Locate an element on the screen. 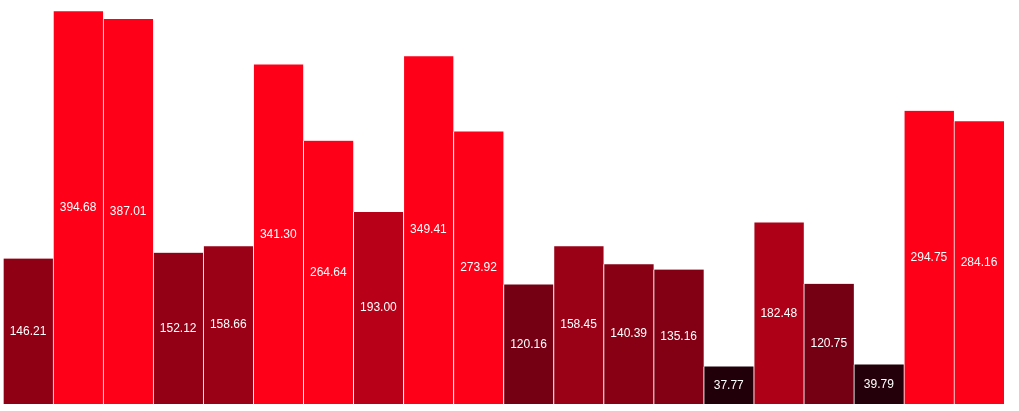 The height and width of the screenshot is (411, 1019). data-label: 120.75 is located at coordinates (829, 343).